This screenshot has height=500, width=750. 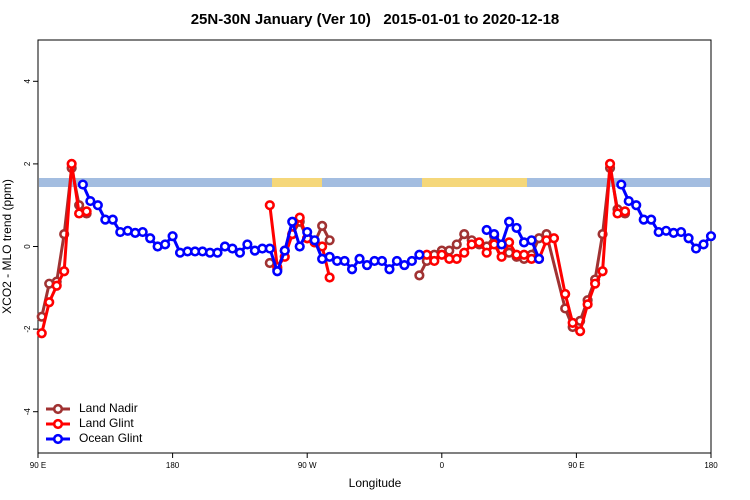 I want to click on x-tick-label: 0, so click(x=442, y=465).